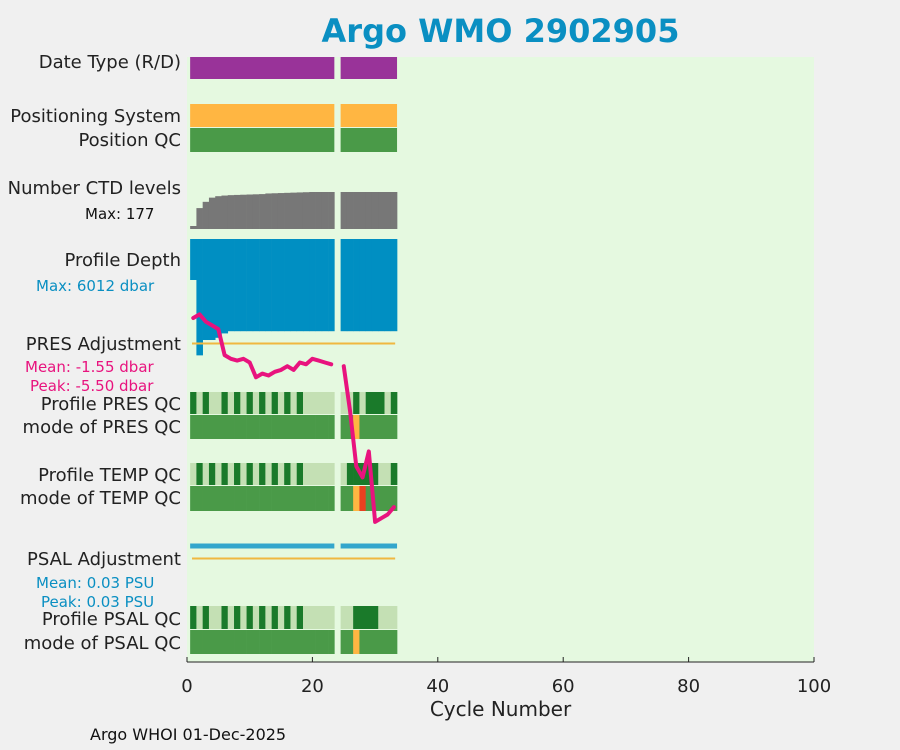 This screenshot has width=900, height=750. Describe the element at coordinates (95, 116) in the screenshot. I see `label-positioning-system: Positioning System` at that location.